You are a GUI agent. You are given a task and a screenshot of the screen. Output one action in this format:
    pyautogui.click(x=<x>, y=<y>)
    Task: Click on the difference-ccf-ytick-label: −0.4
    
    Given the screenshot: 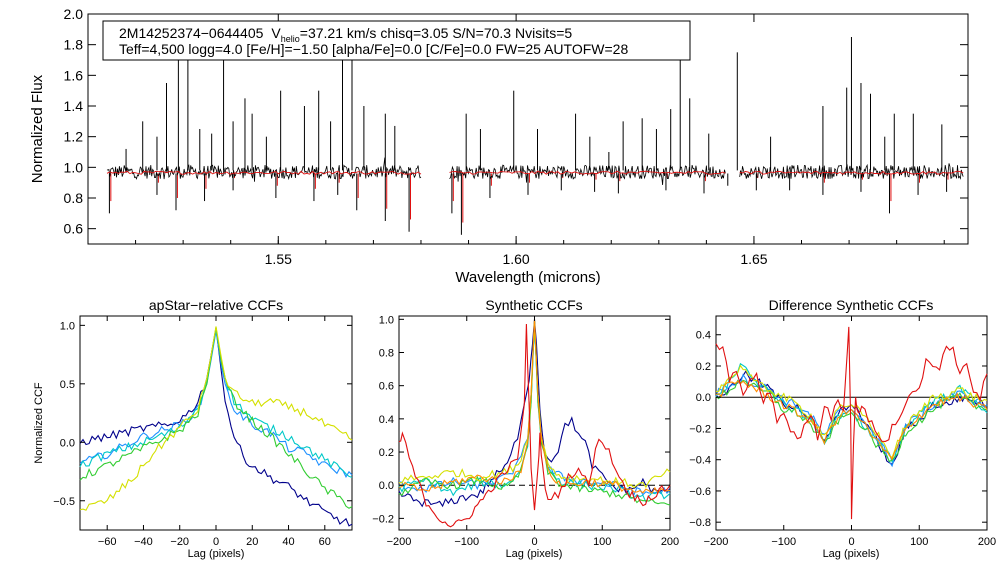 What is the action you would take?
    pyautogui.click(x=700, y=461)
    